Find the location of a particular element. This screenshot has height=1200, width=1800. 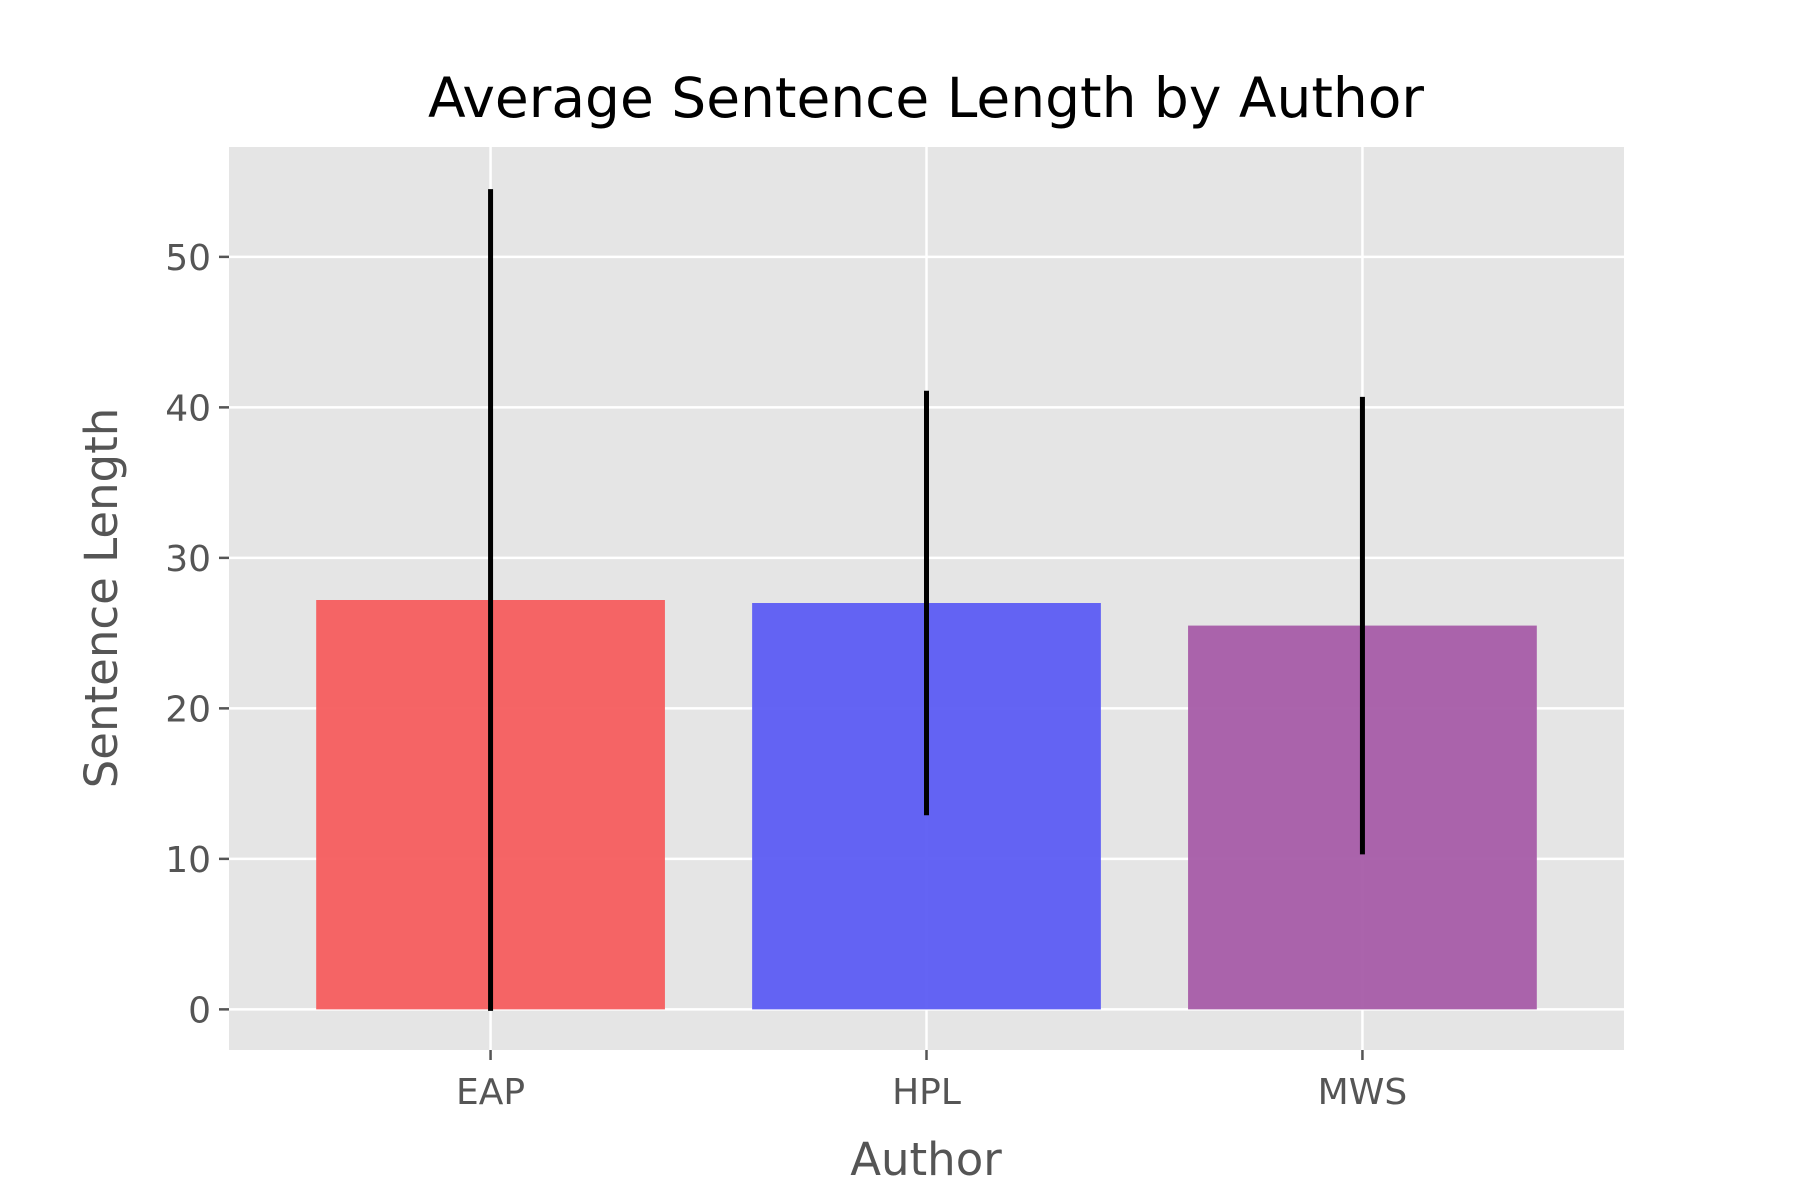

y-tick-label: 10 is located at coordinates (188, 860).